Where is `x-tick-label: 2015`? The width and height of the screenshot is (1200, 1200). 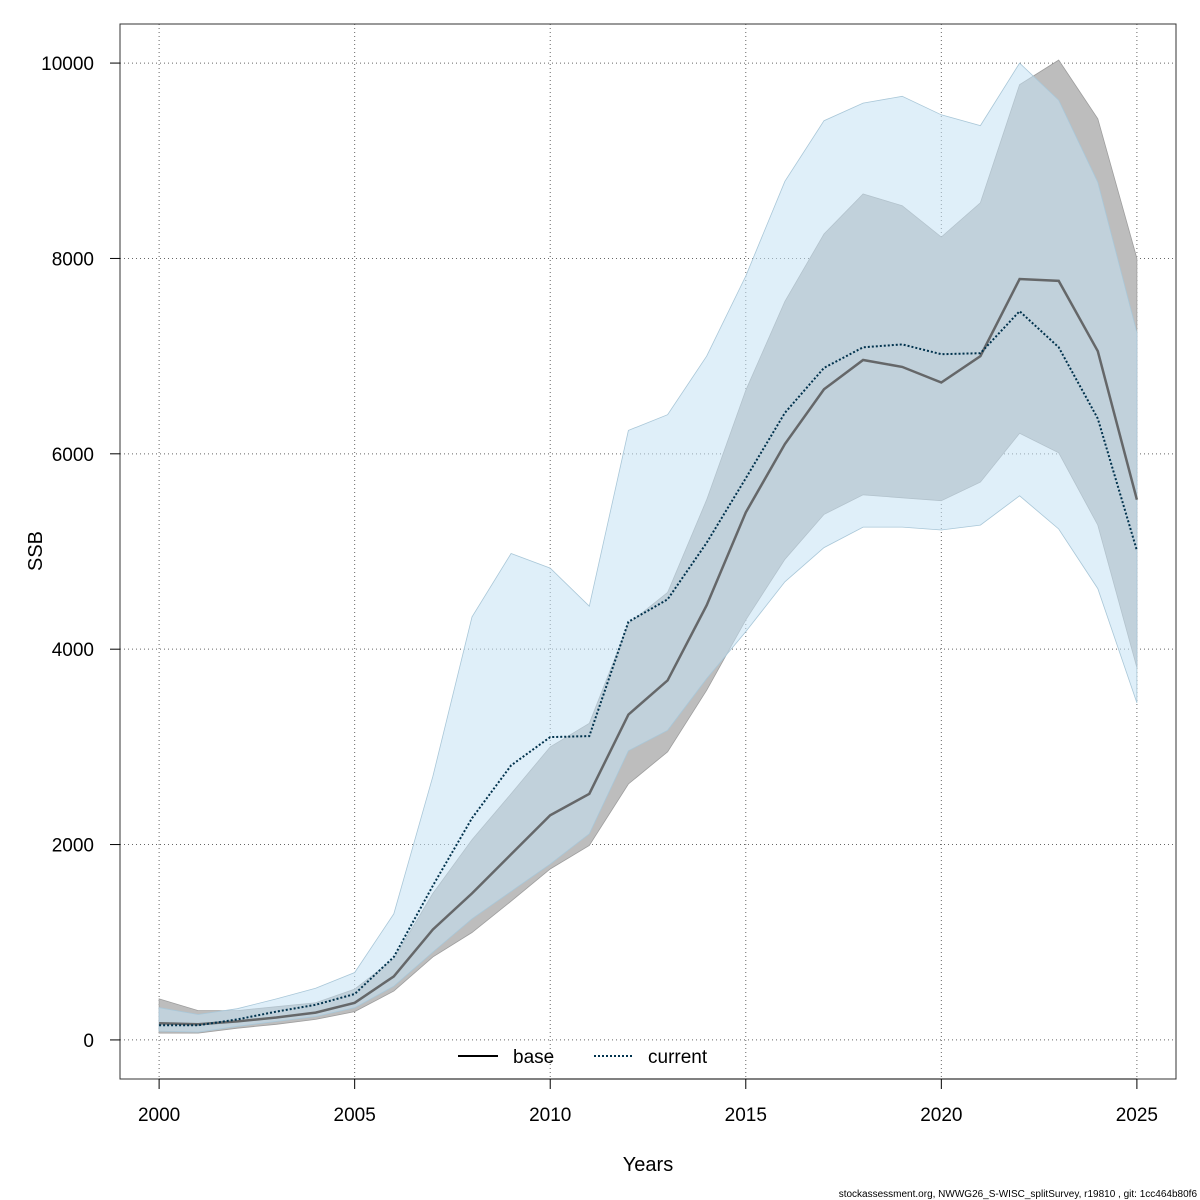
x-tick-label: 2015 is located at coordinates (746, 1115).